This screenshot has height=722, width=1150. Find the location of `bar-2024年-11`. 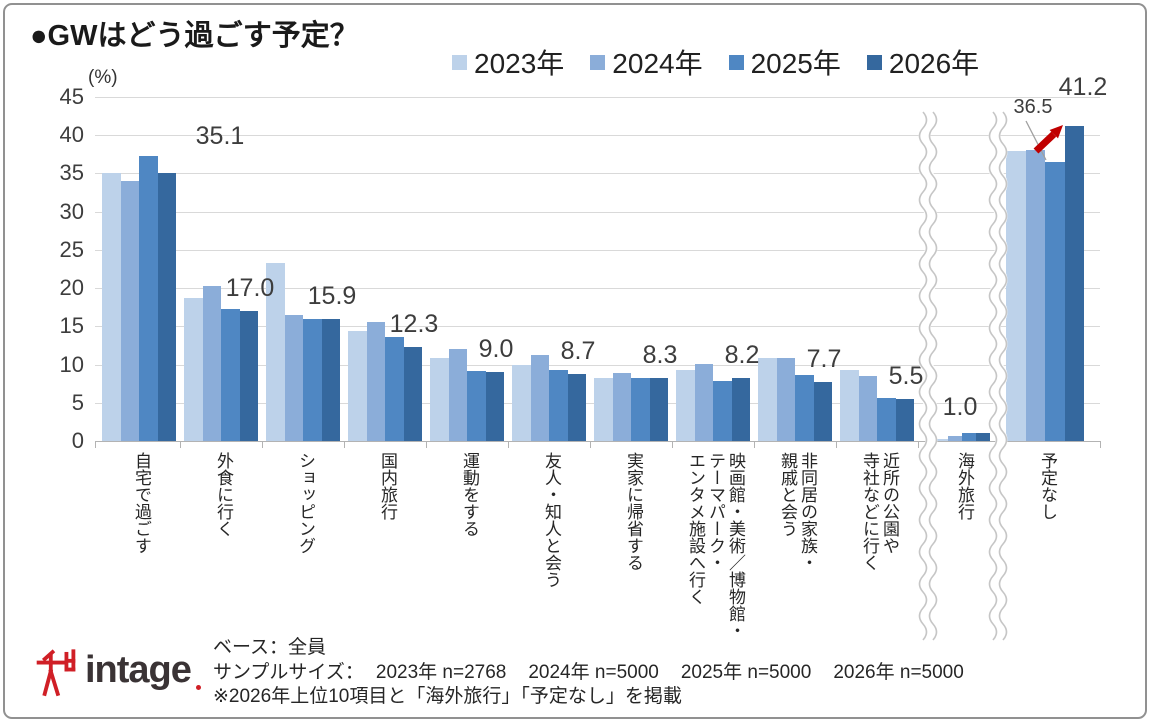

bar-2024年-11 is located at coordinates (1035, 295).